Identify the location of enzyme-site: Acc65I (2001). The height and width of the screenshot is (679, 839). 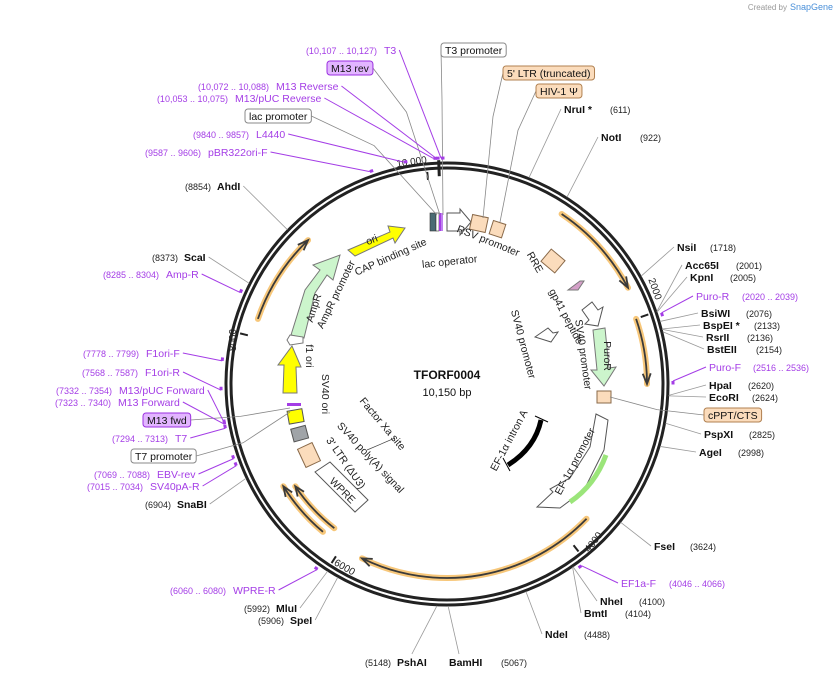
(723, 266).